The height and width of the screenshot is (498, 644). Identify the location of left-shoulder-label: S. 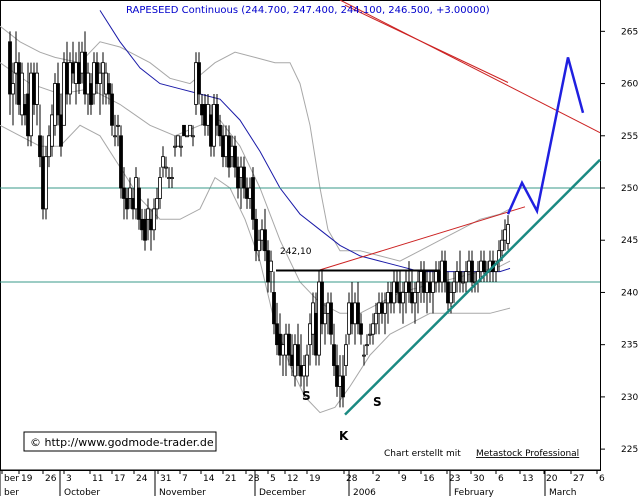
(306, 396).